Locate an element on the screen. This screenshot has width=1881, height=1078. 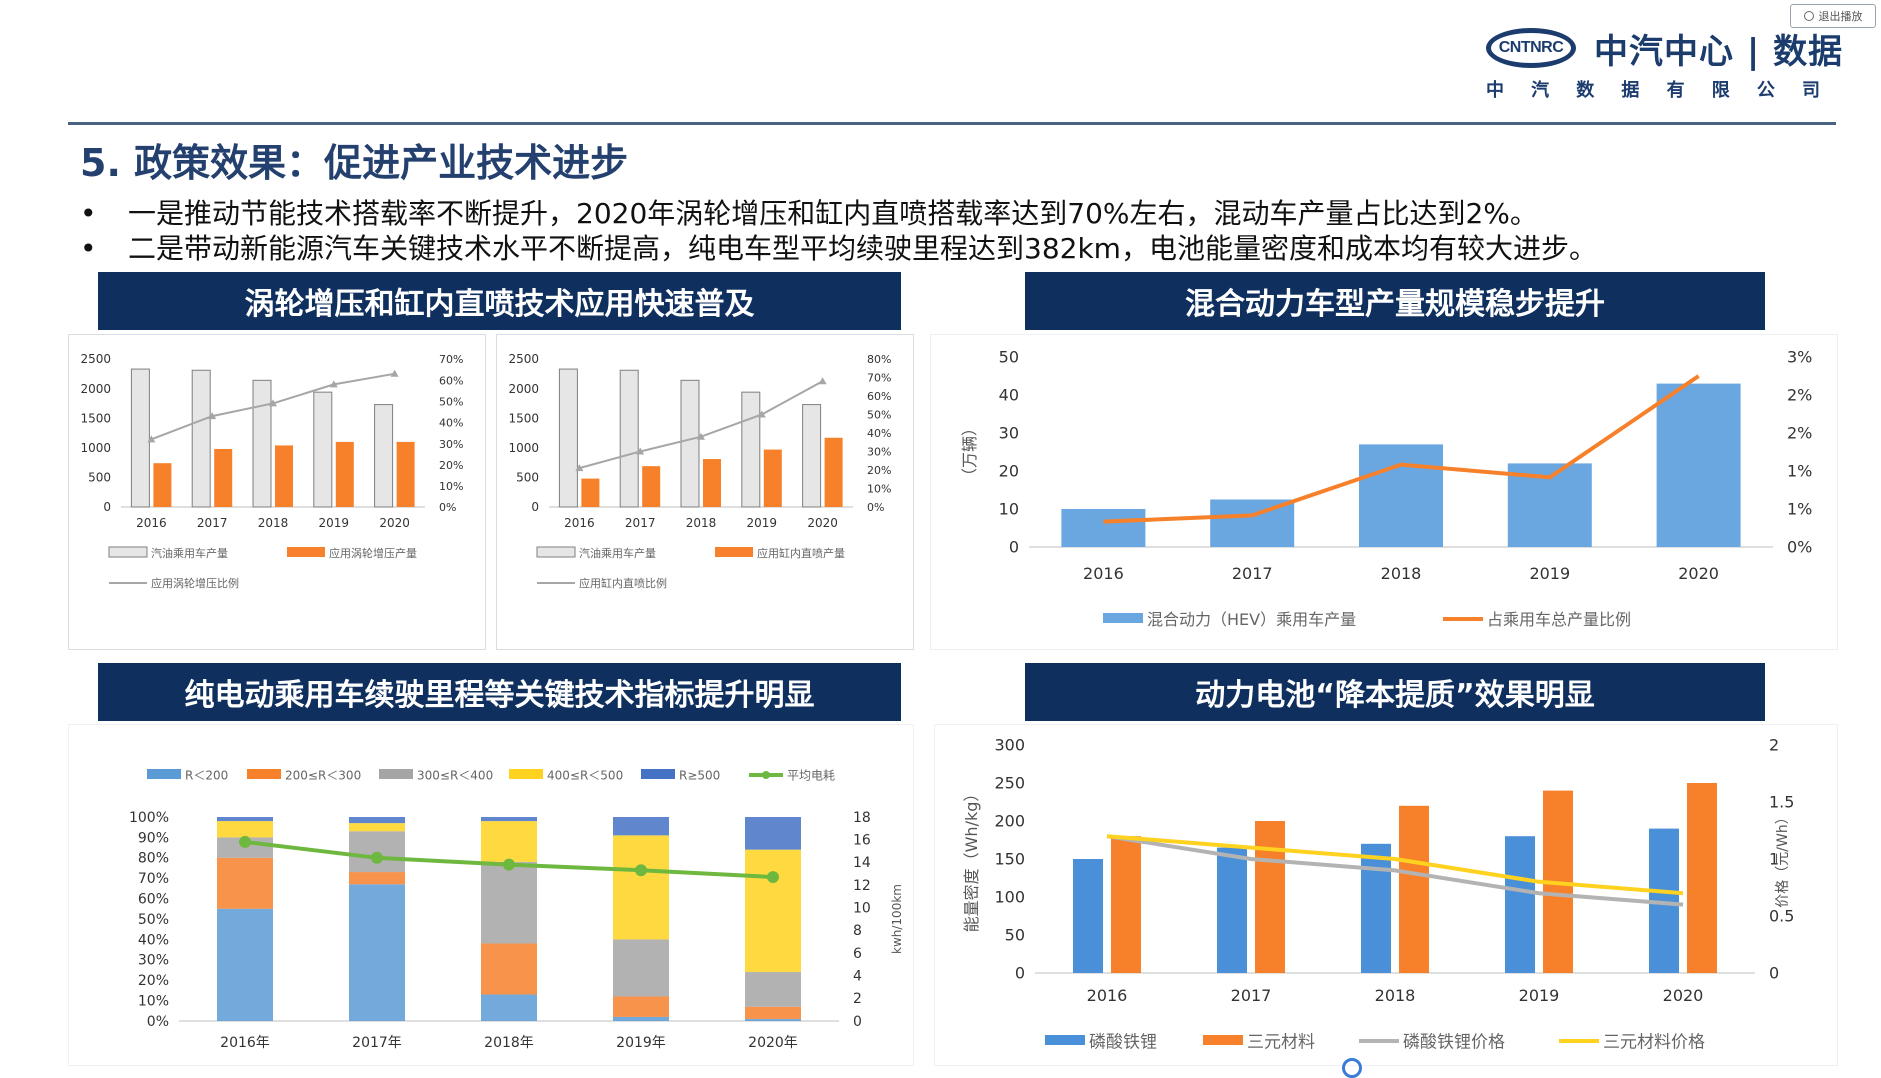
y2-tick-label: 40% is located at coordinates (451, 423).